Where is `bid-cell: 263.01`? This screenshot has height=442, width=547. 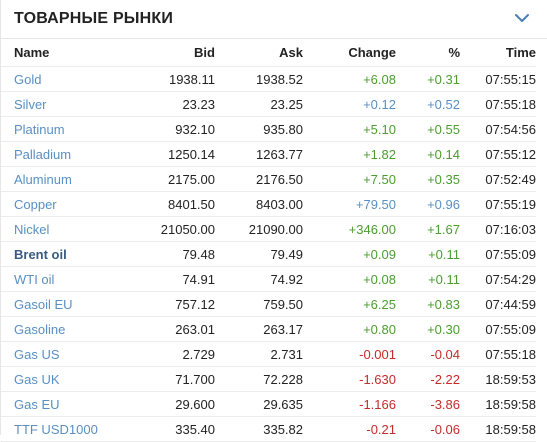
bid-cell: 263.01 is located at coordinates (172, 329).